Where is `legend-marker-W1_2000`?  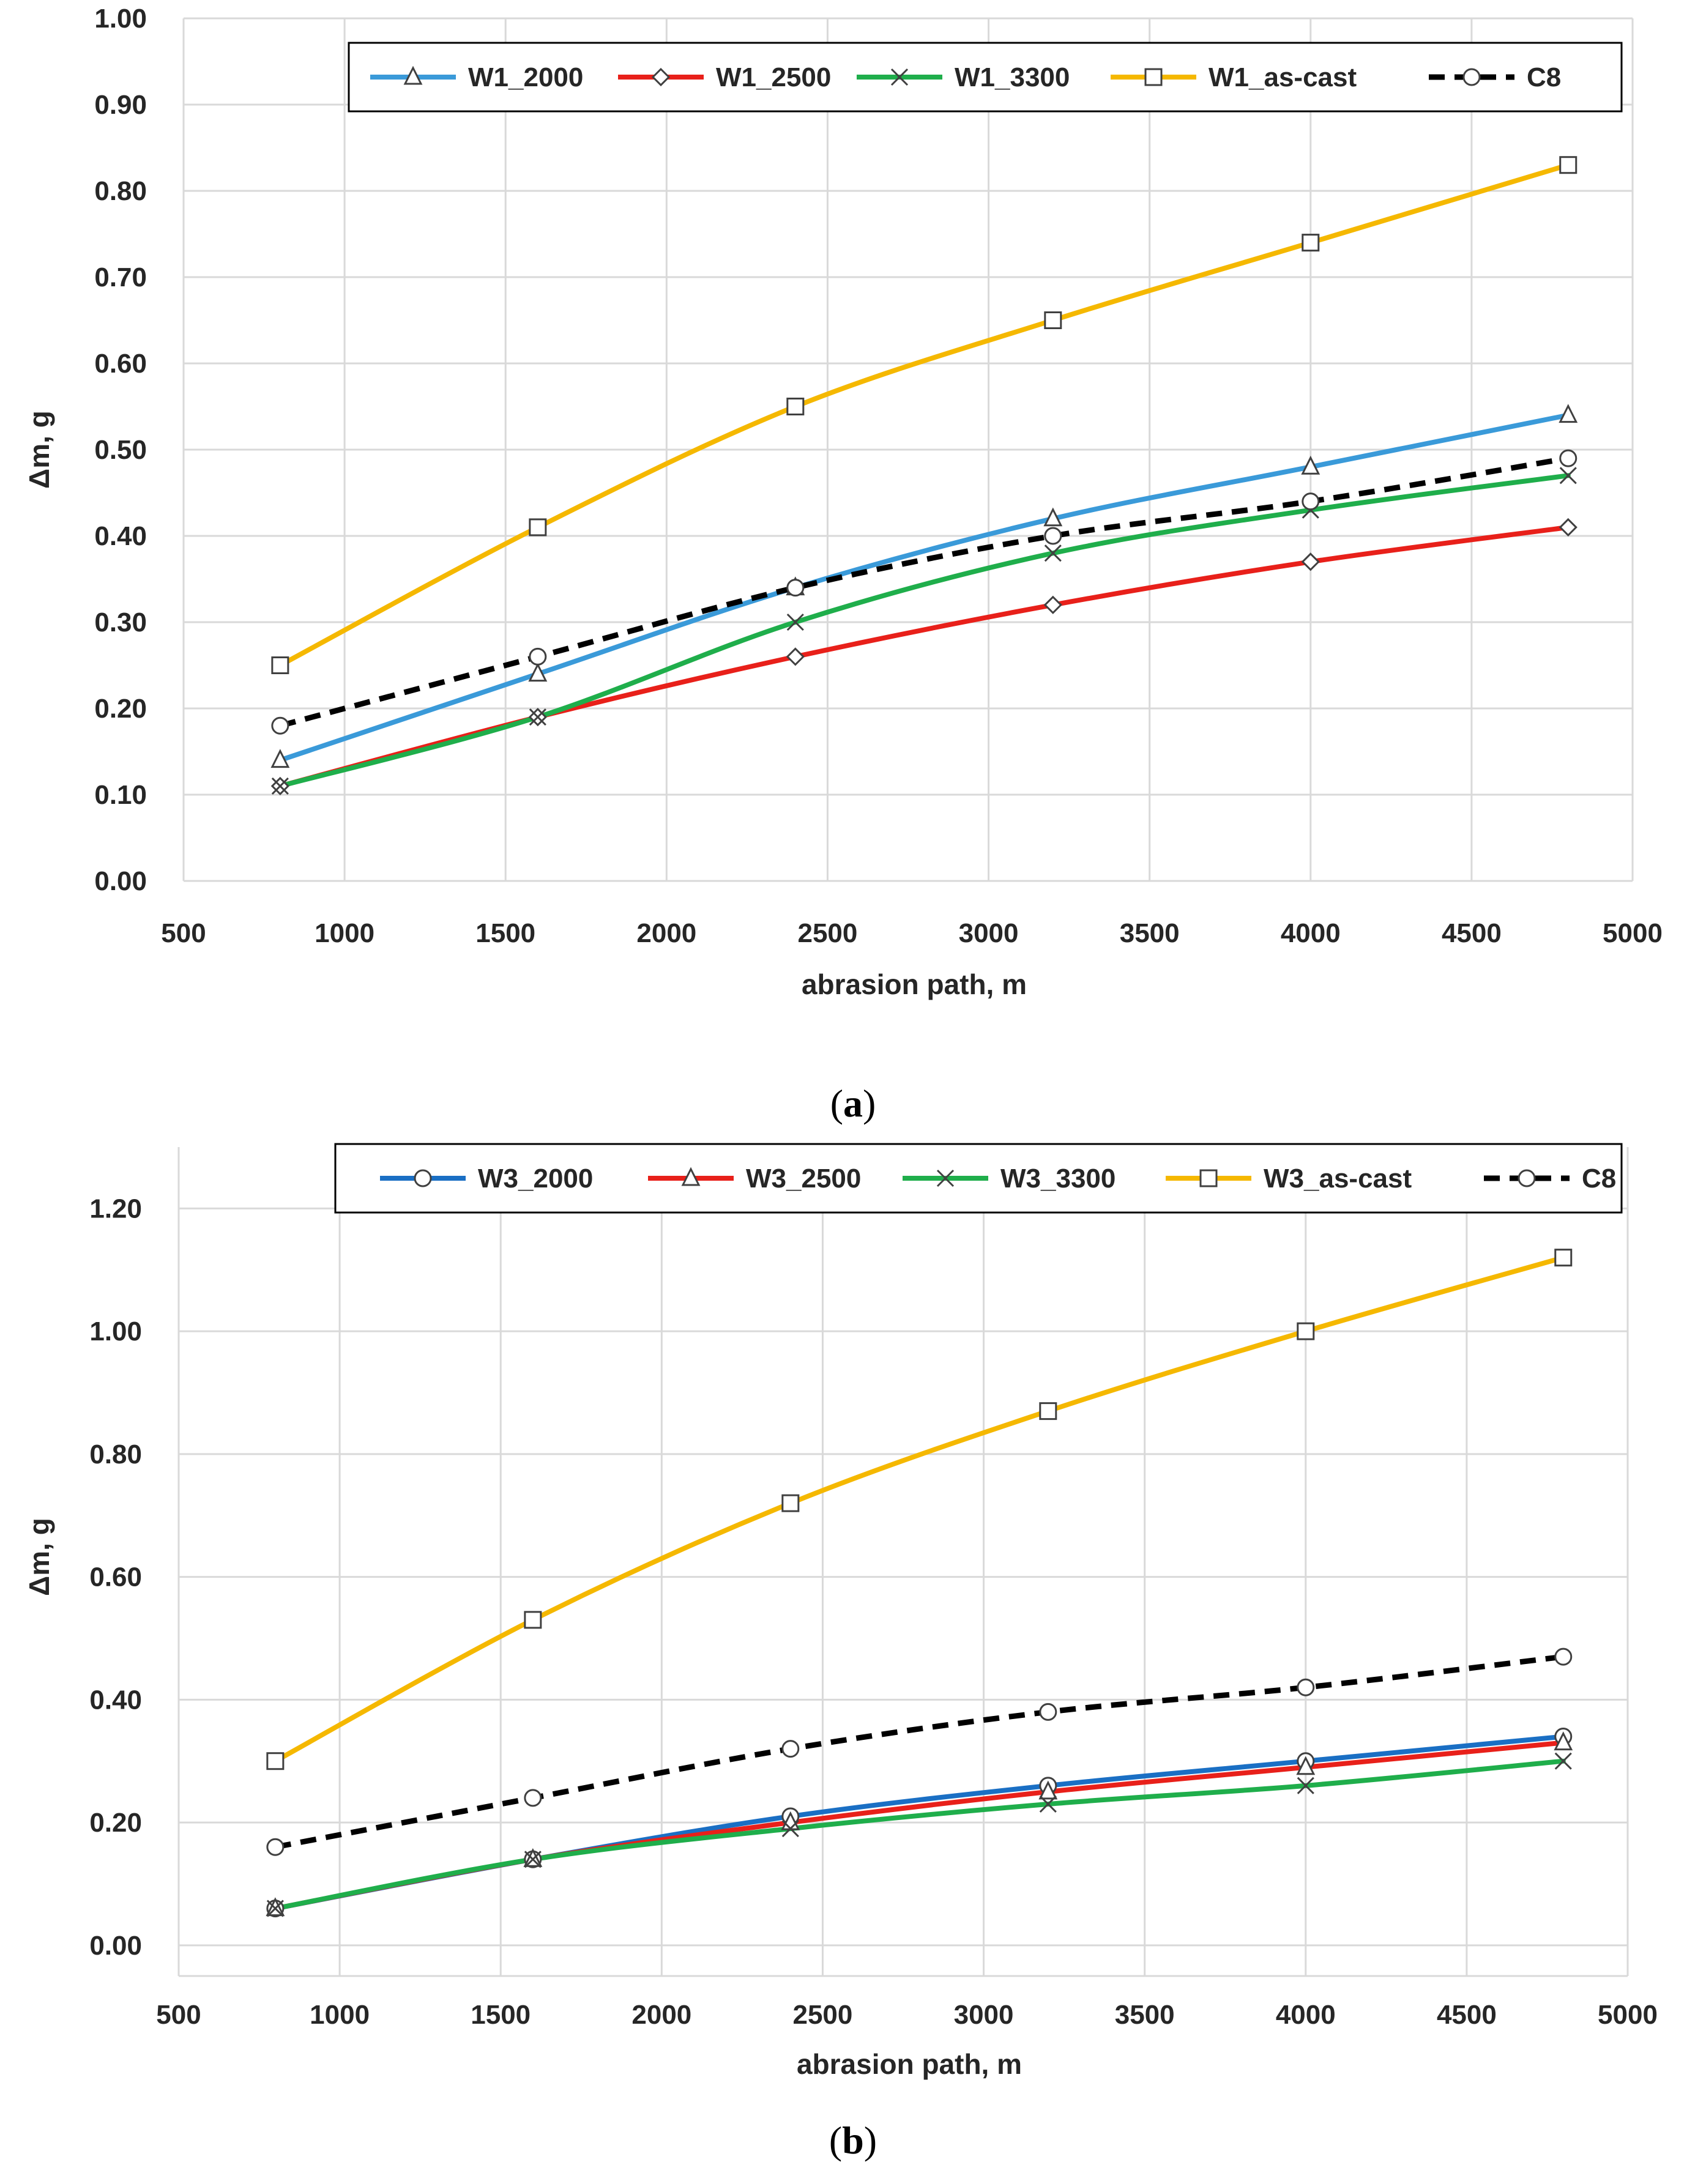 legend-marker-W1_2000 is located at coordinates (413, 75).